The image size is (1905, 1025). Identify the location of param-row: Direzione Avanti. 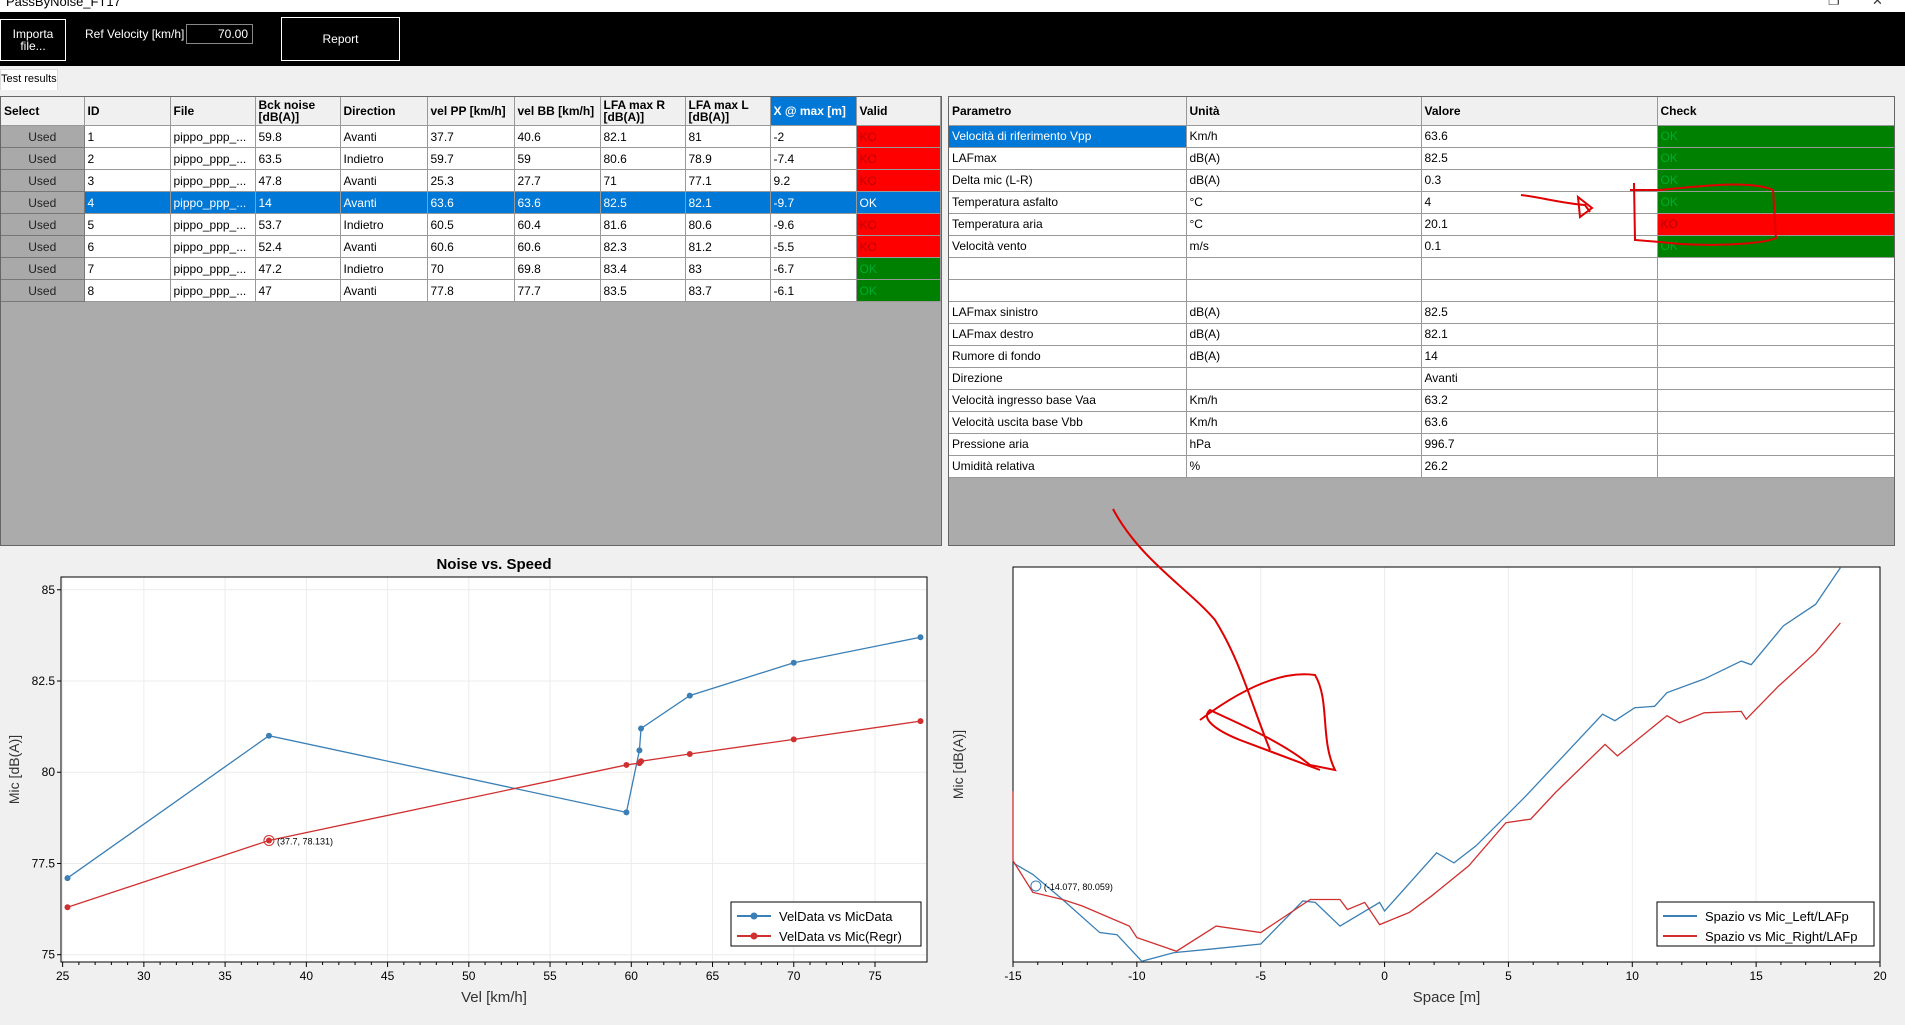
(1421, 378).